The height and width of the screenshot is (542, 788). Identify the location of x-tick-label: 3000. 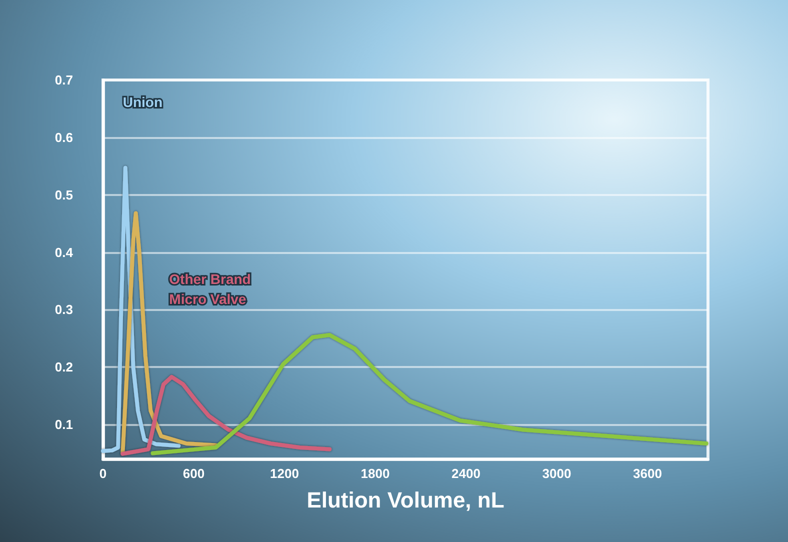
(557, 473).